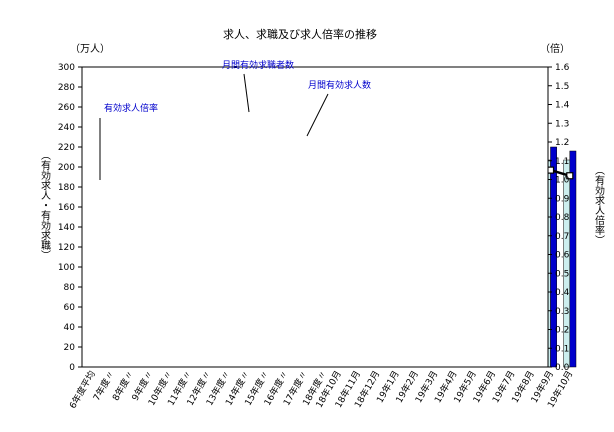 The width and height of the screenshot is (614, 432). What do you see at coordinates (562, 87) in the screenshot?
I see `right-tick-label: 1.5` at bounding box center [562, 87].